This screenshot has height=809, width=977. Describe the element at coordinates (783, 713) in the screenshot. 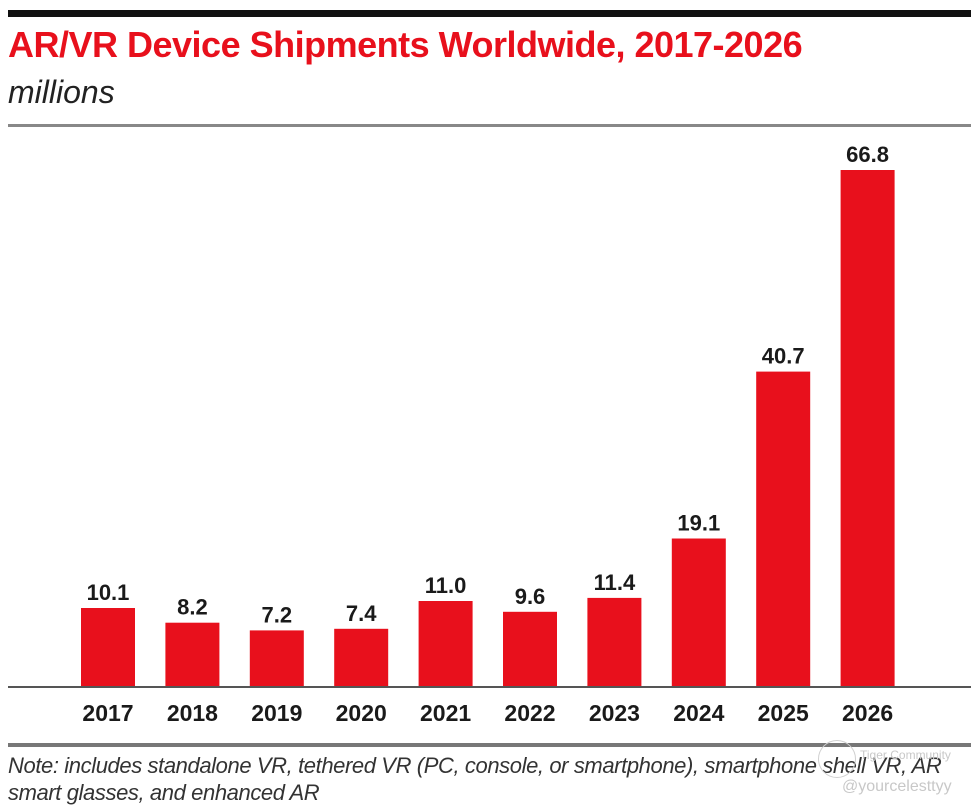

I see `x-tick-label-2025: 2025` at that location.